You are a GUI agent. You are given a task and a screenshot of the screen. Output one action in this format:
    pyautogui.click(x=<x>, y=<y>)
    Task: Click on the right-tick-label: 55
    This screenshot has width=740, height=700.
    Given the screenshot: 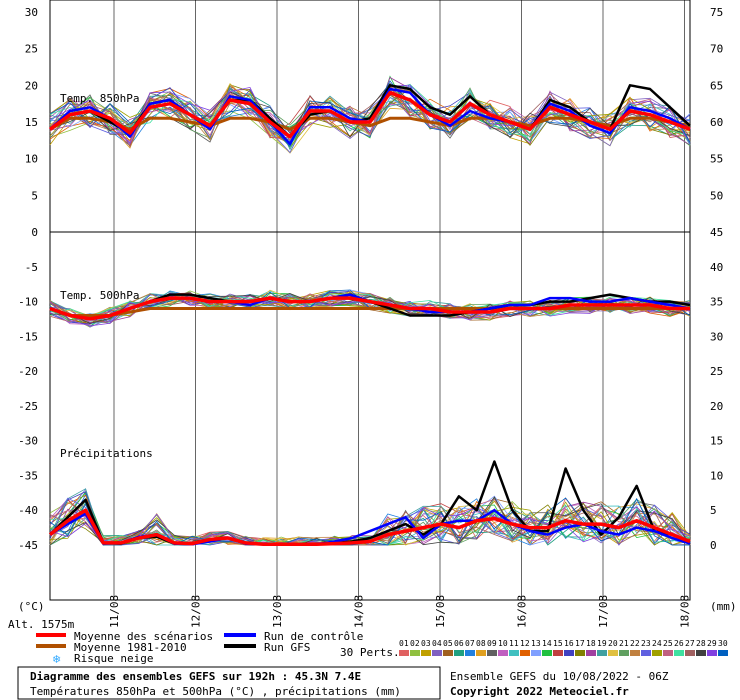 What is the action you would take?
    pyautogui.click(x=716, y=159)
    